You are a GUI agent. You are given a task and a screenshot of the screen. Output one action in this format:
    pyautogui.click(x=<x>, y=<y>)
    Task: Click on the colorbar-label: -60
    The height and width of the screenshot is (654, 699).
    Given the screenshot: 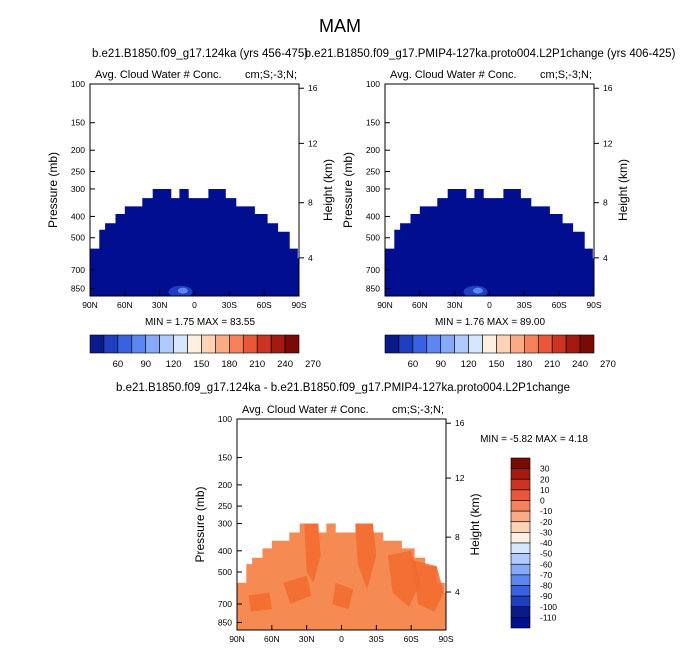 What is the action you would take?
    pyautogui.click(x=546, y=564)
    